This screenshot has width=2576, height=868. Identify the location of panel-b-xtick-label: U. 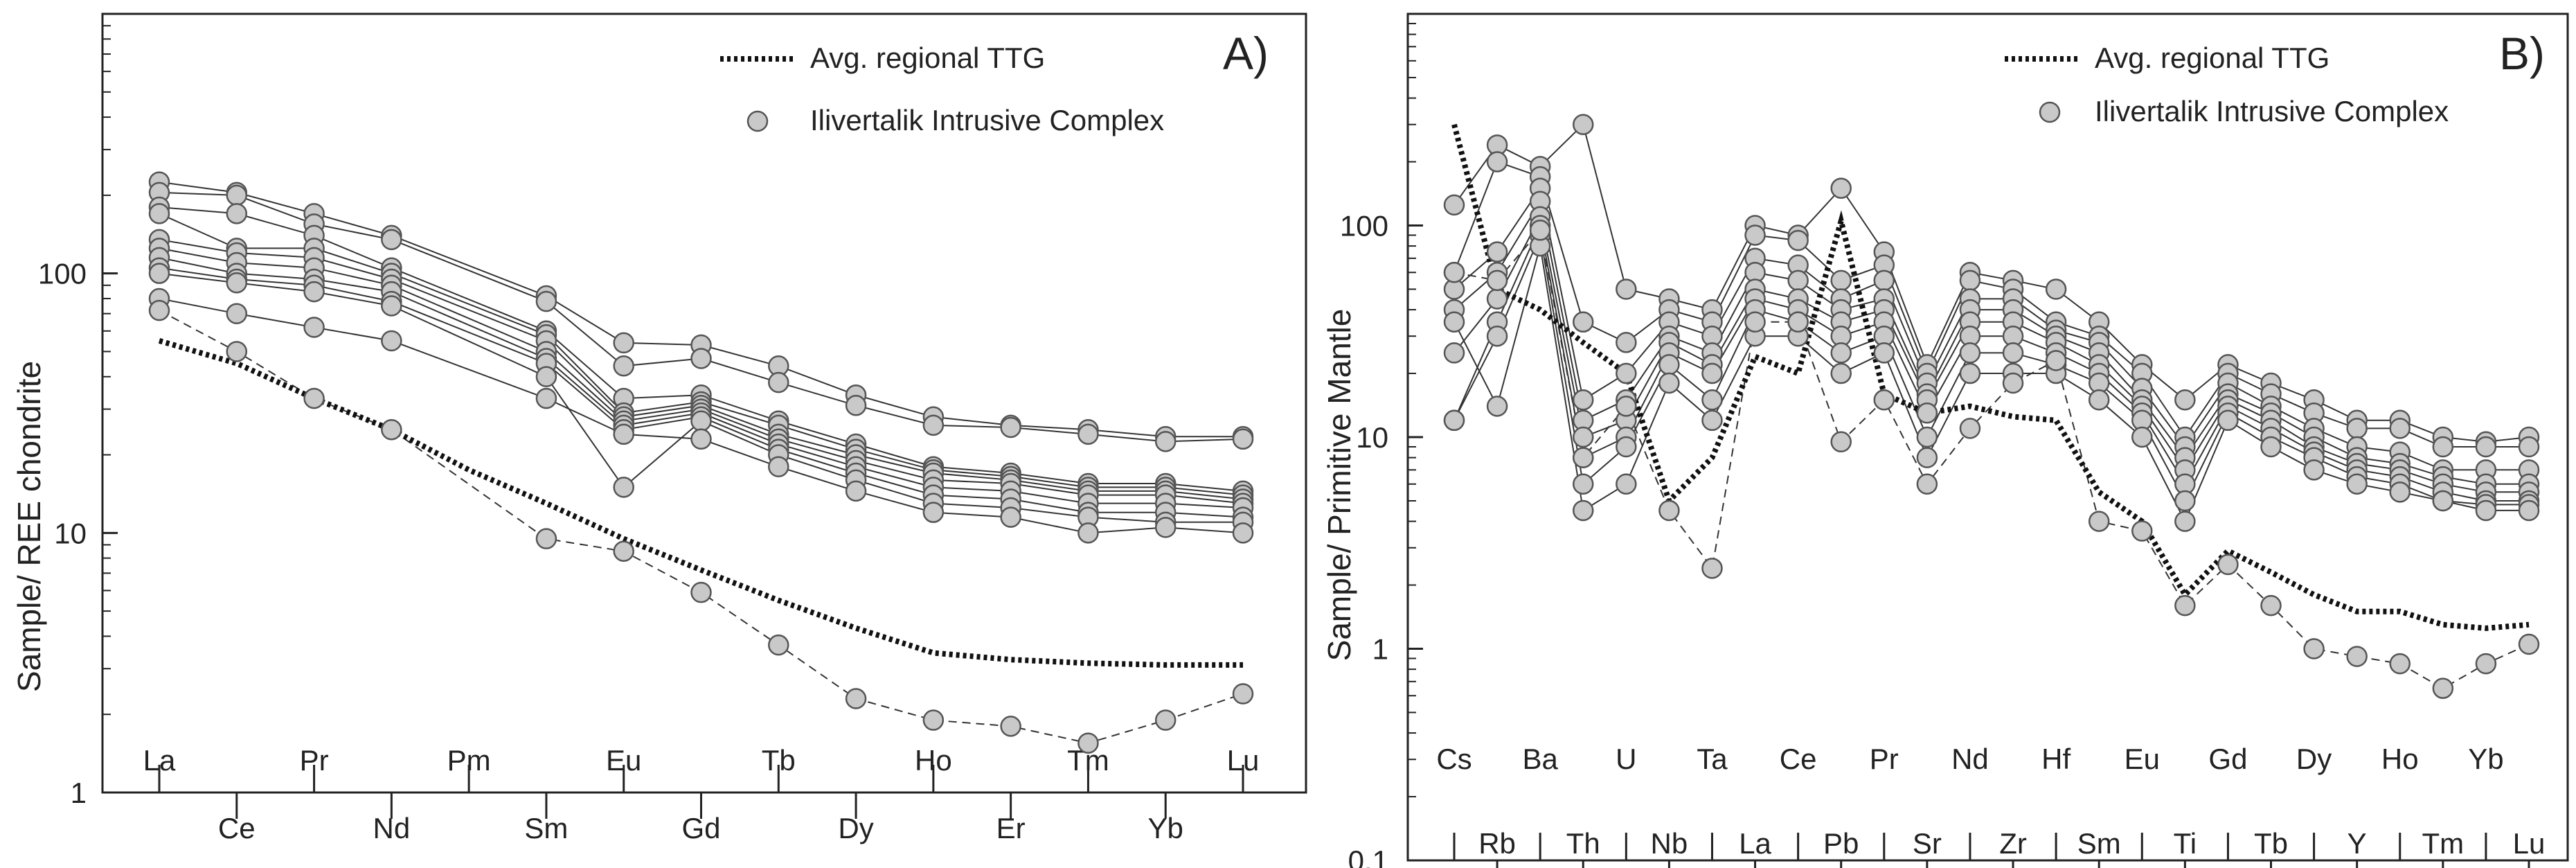
(1626, 759).